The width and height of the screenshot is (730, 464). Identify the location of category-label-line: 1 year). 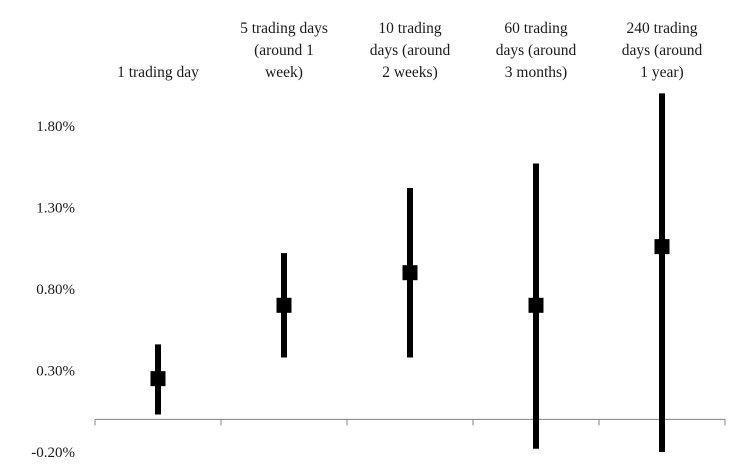
(661, 72).